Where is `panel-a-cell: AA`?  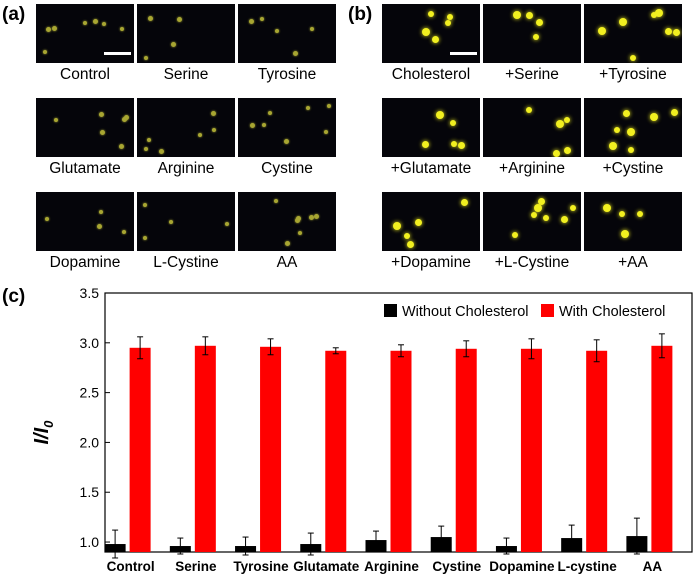
panel-a-cell: AA is located at coordinates (287, 232).